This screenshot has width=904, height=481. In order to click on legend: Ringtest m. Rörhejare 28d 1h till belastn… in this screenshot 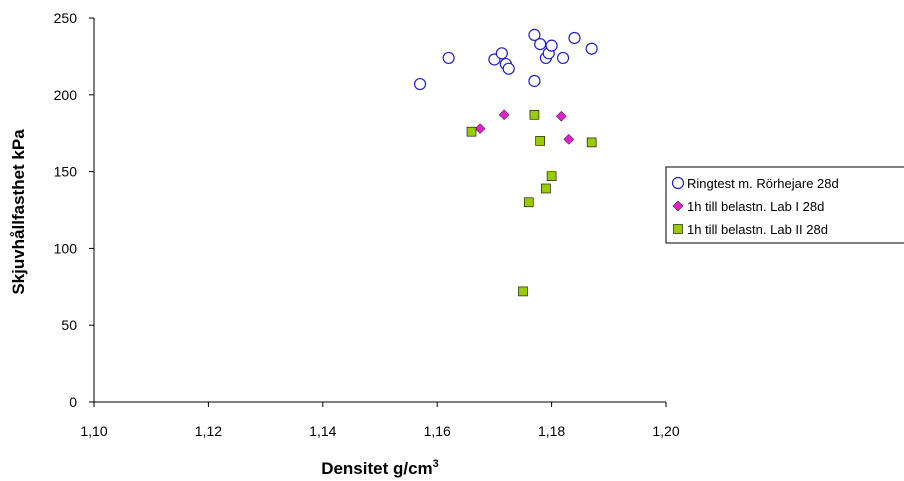, I will do `click(784, 205)`.